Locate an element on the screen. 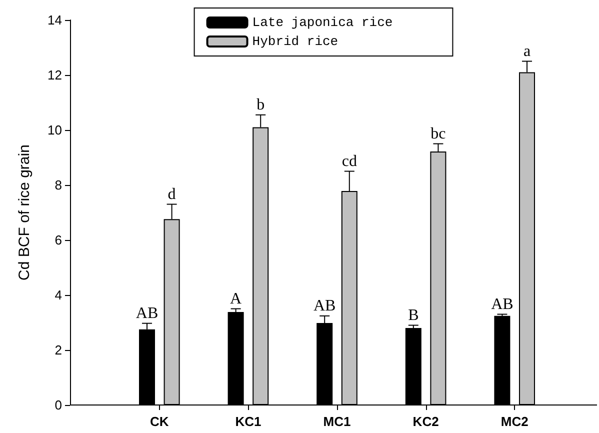 The image size is (599, 433). y-axis-title: Cd BCF of rice grain is located at coordinates (24, 212).